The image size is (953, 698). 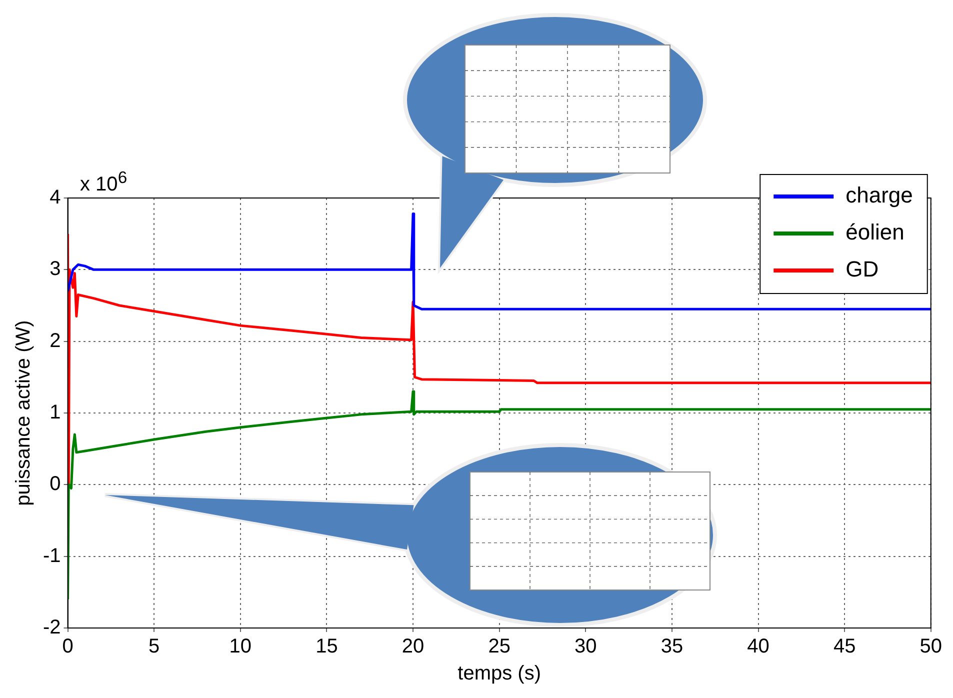 I want to click on x-tick-label: 35, so click(x=672, y=647).